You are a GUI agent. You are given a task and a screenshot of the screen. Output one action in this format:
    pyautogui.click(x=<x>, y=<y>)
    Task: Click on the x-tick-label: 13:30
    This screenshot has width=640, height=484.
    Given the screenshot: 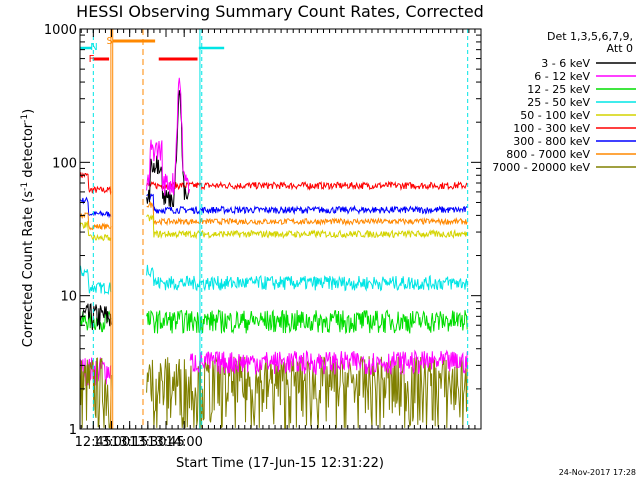 What is the action you would take?
    pyautogui.click(x=147, y=442)
    